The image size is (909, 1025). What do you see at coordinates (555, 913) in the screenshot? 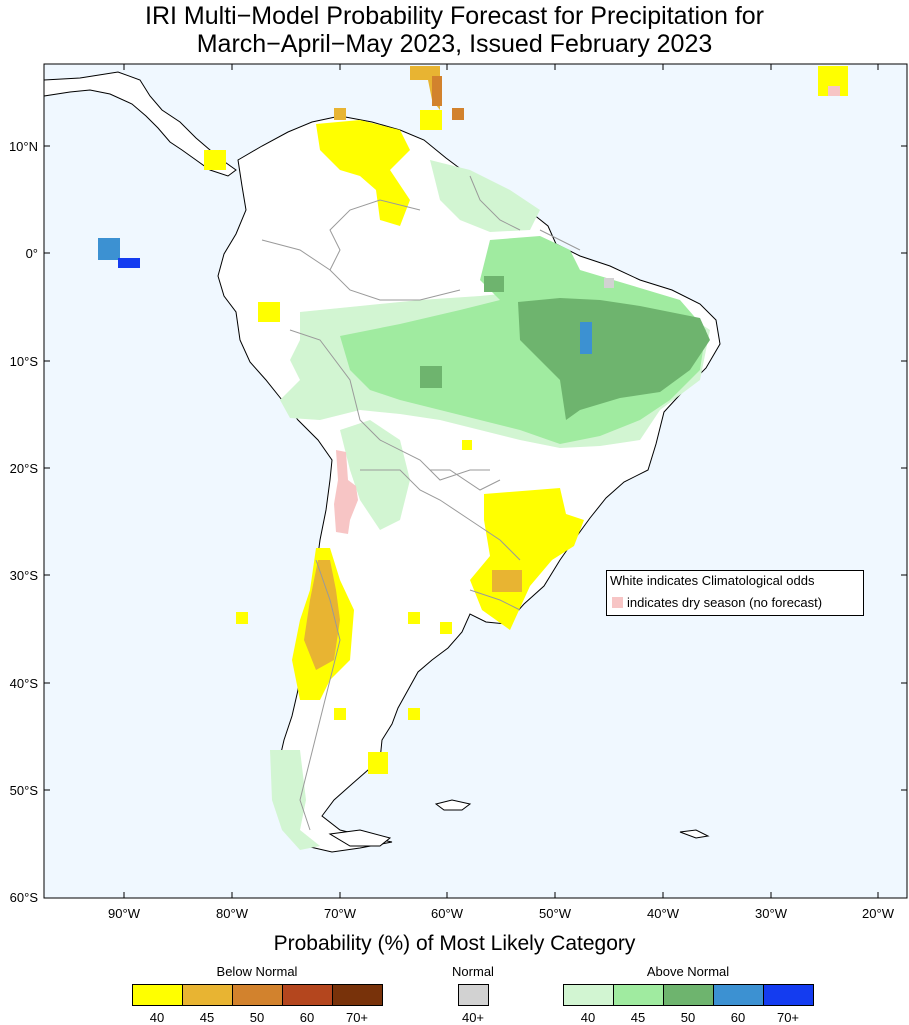
I see `lon-label: 50°W` at bounding box center [555, 913].